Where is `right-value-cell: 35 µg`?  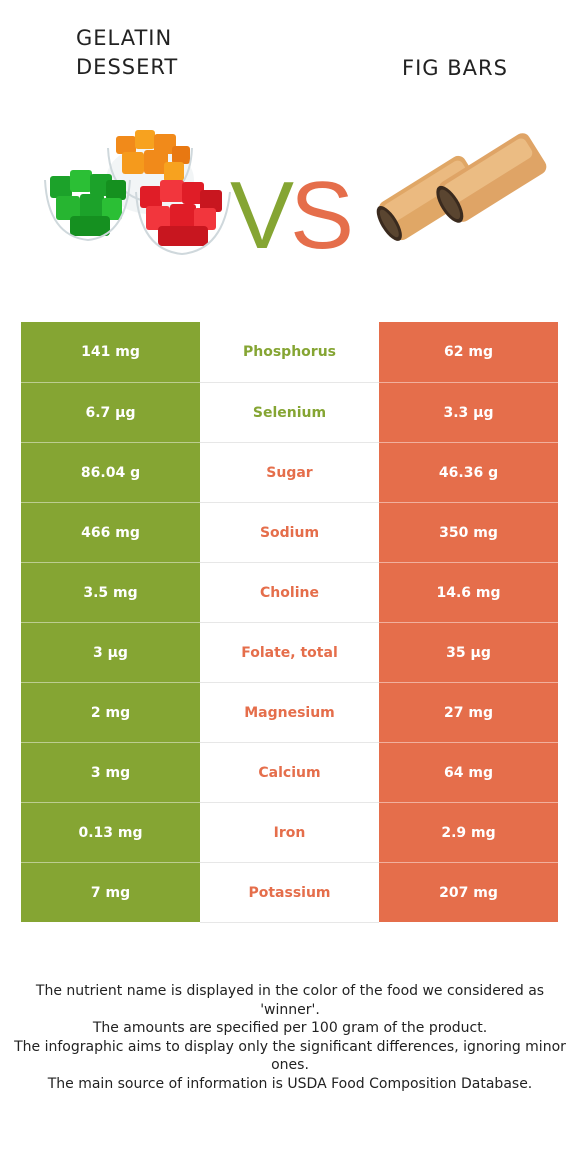 right-value-cell: 35 µg is located at coordinates (468, 652).